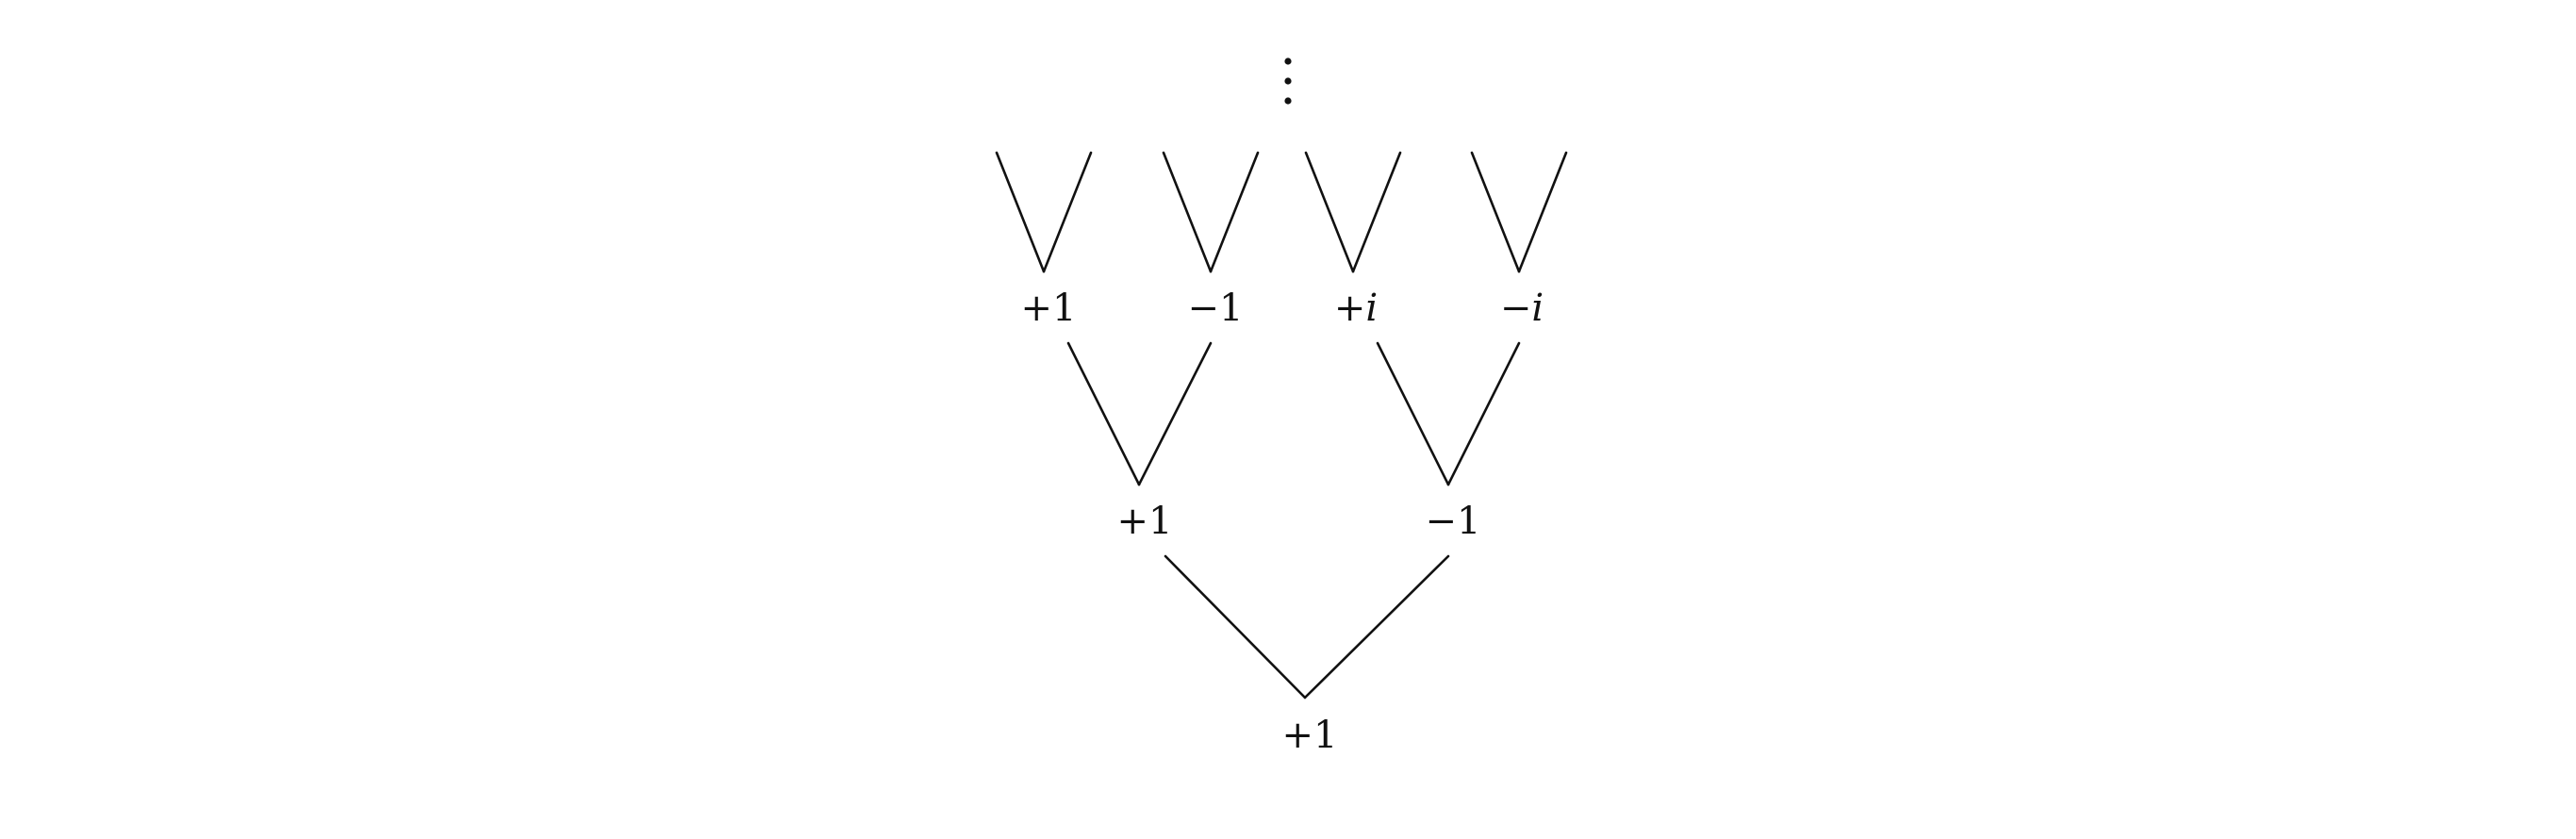 The width and height of the screenshot is (2576, 839). Describe the element at coordinates (1048, 308) in the screenshot. I see `node-label-level2-a: +1` at that location.